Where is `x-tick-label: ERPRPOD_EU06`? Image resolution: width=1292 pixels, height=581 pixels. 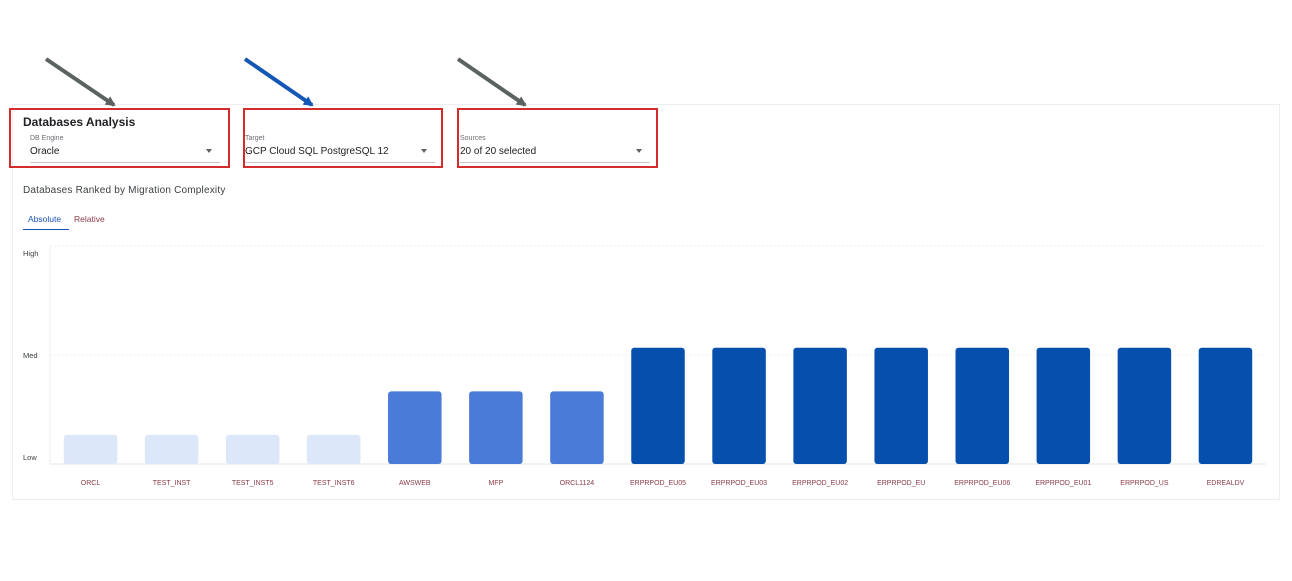 x-tick-label: ERPRPOD_EU06 is located at coordinates (982, 483).